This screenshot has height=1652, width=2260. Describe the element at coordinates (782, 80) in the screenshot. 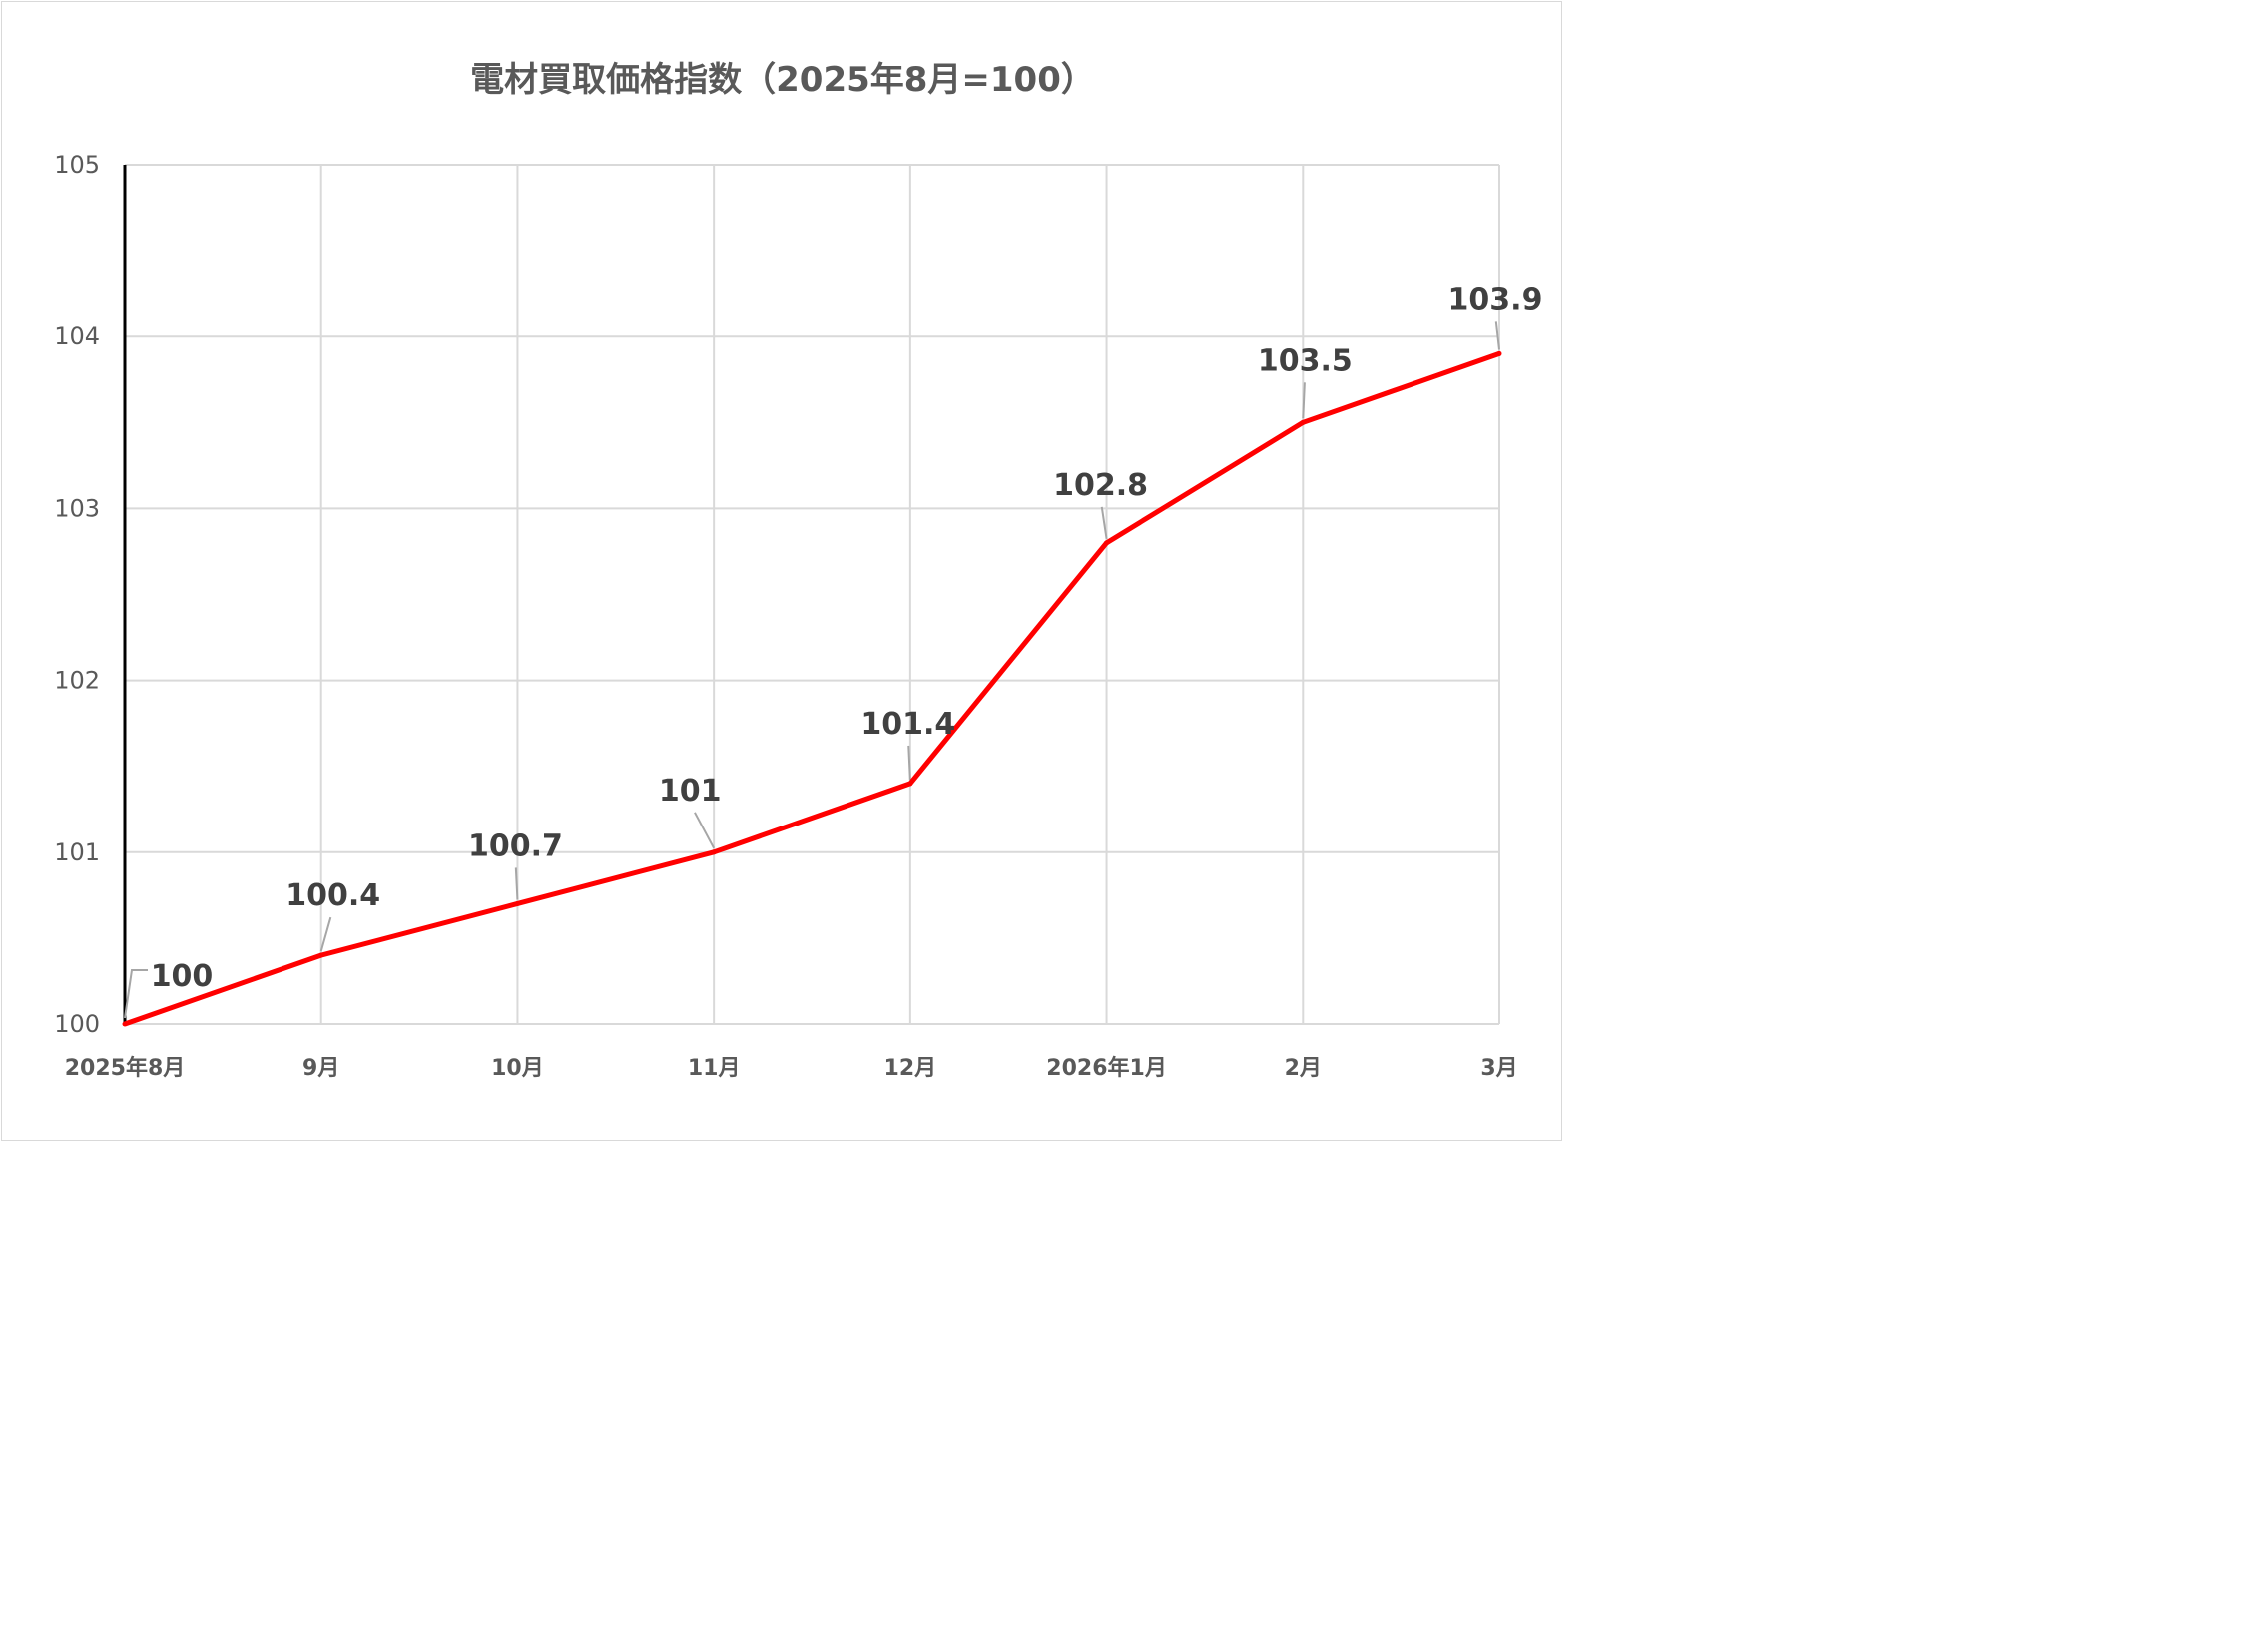

I see `chart-title: 電材買取価格指数（2025年8月=100）` at that location.